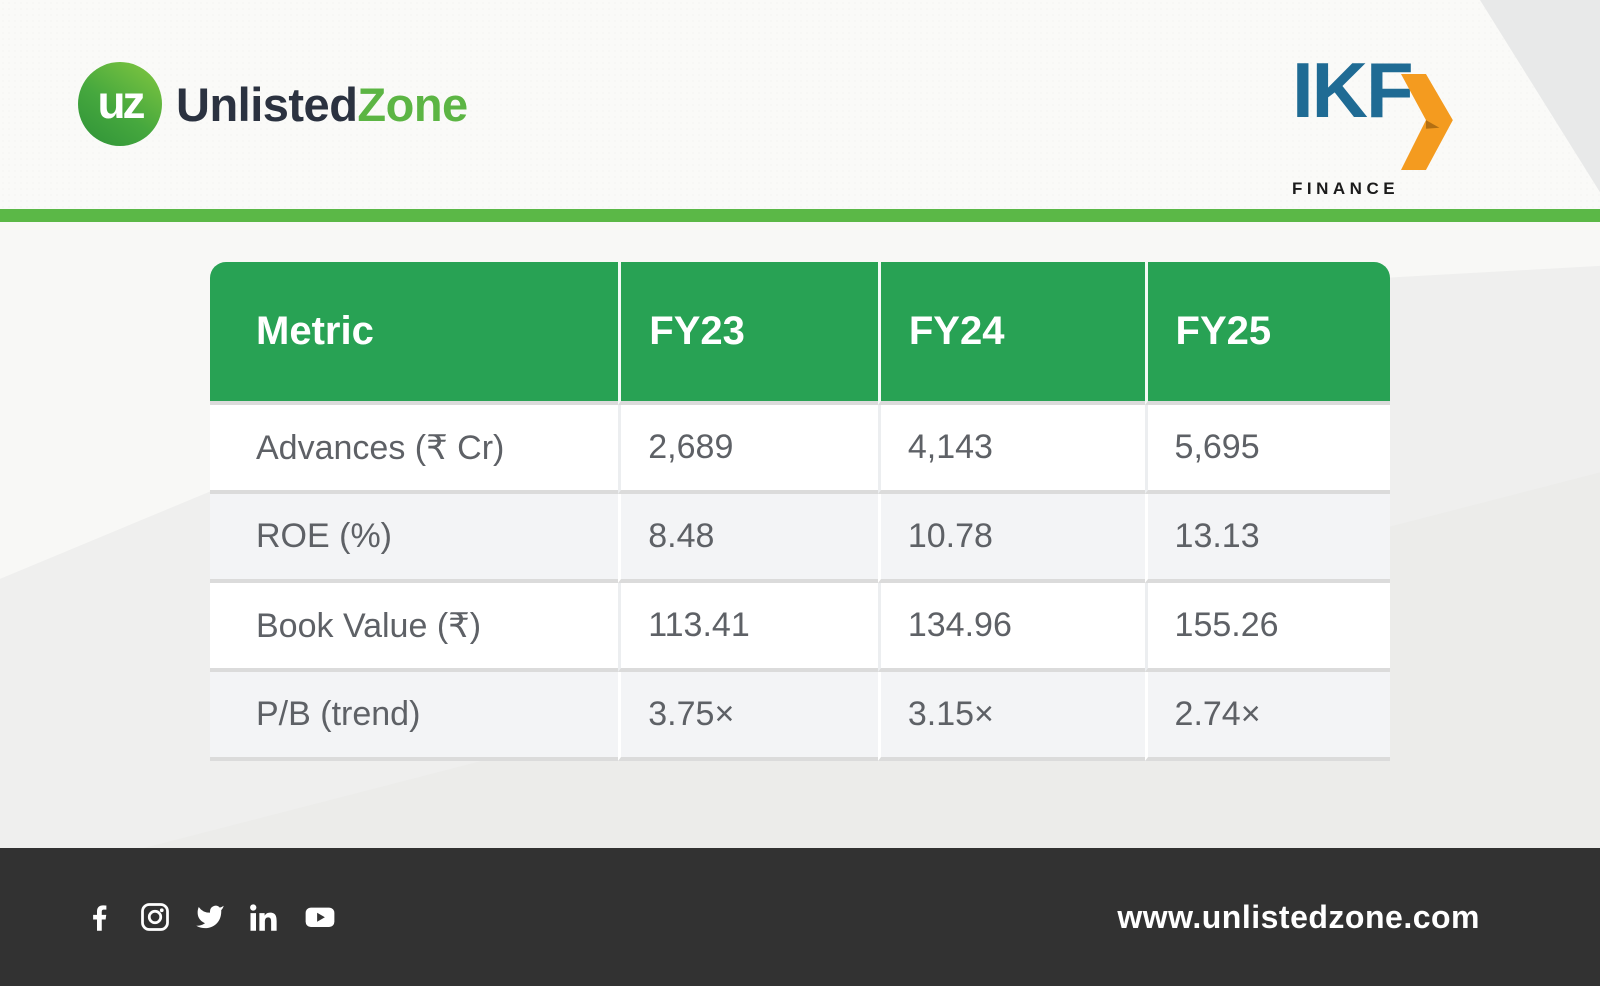  Describe the element at coordinates (748, 449) in the screenshot. I see `metric-value: 2,689` at that location.